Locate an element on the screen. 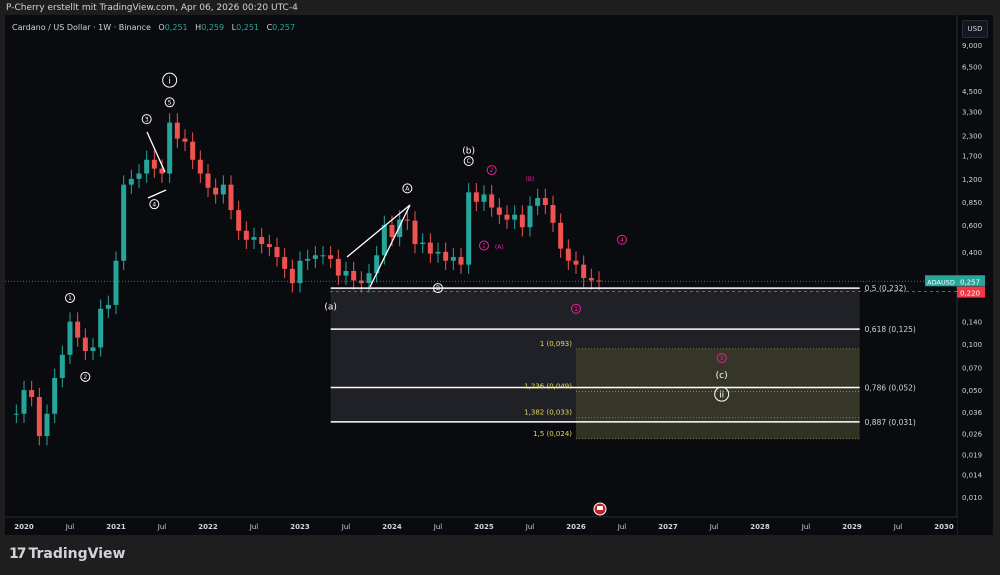 The width and height of the screenshot is (1000, 575). fib-extension-zone is located at coordinates (718, 393).